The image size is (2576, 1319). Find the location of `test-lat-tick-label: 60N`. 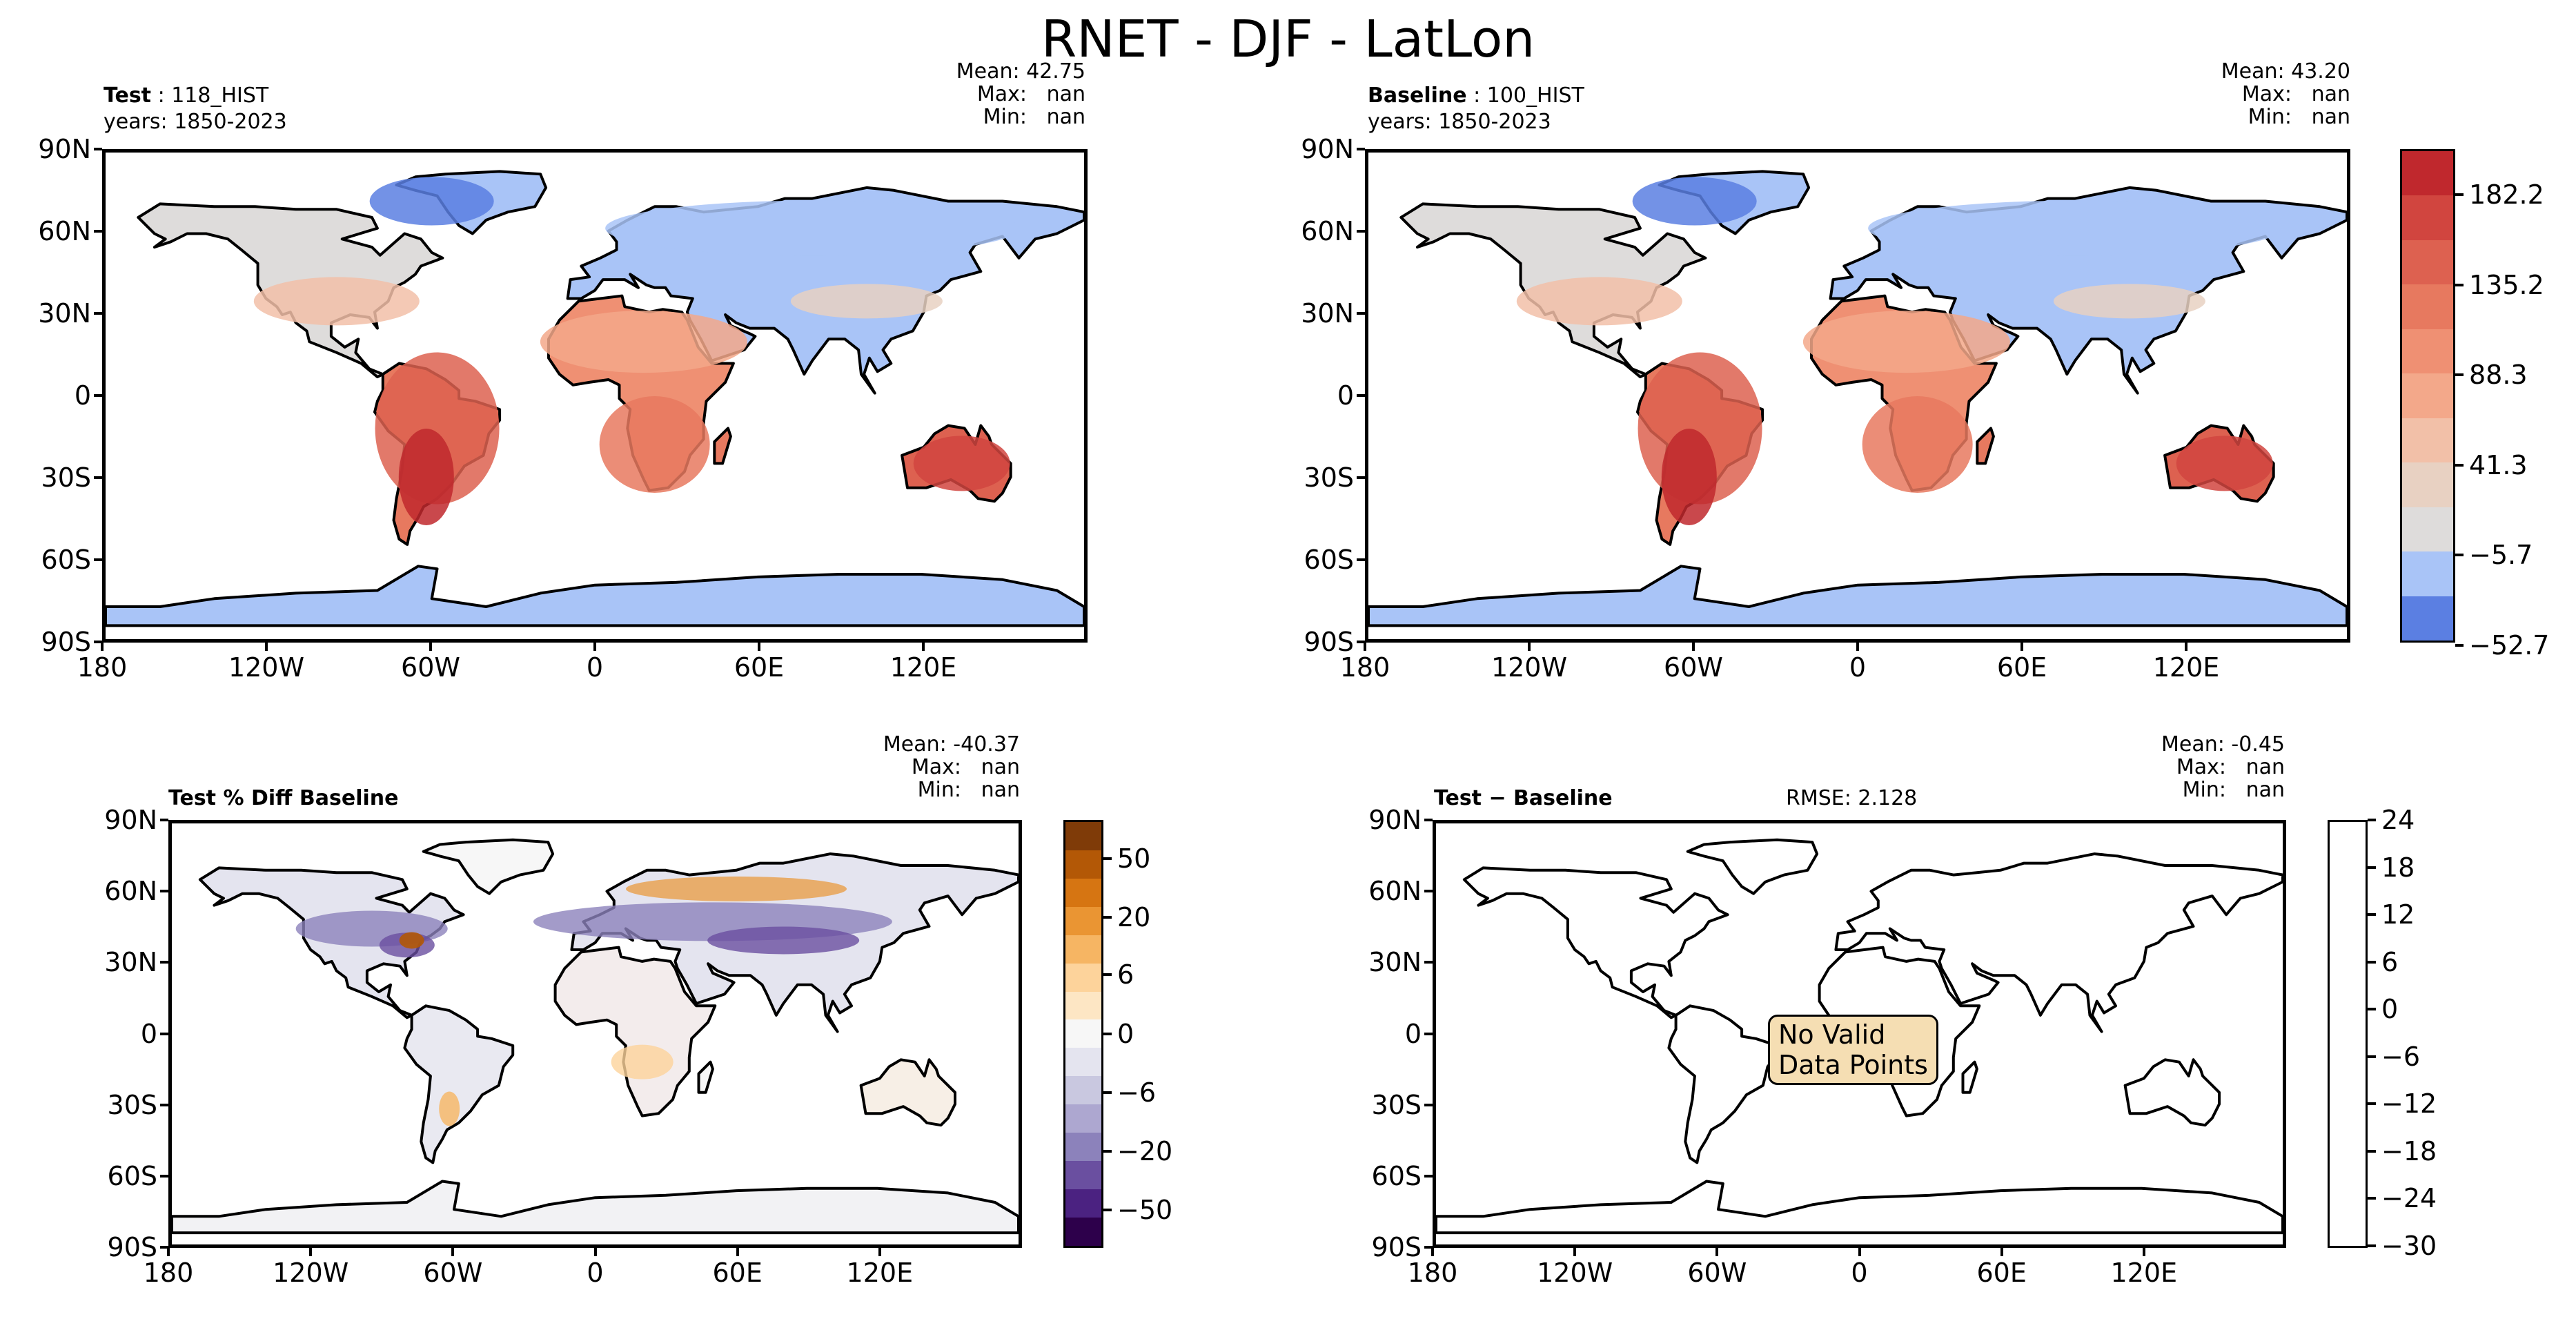

test-lat-tick-label: 60N is located at coordinates (64, 231).